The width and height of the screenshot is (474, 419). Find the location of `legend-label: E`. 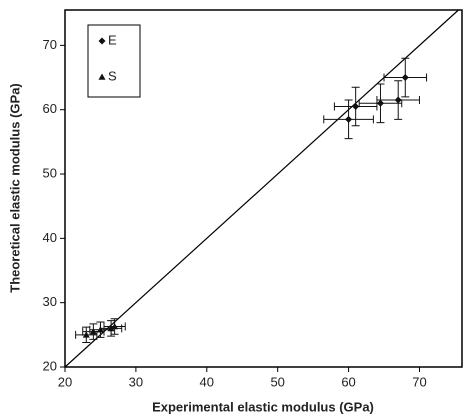

legend-label: E is located at coordinates (112, 39).